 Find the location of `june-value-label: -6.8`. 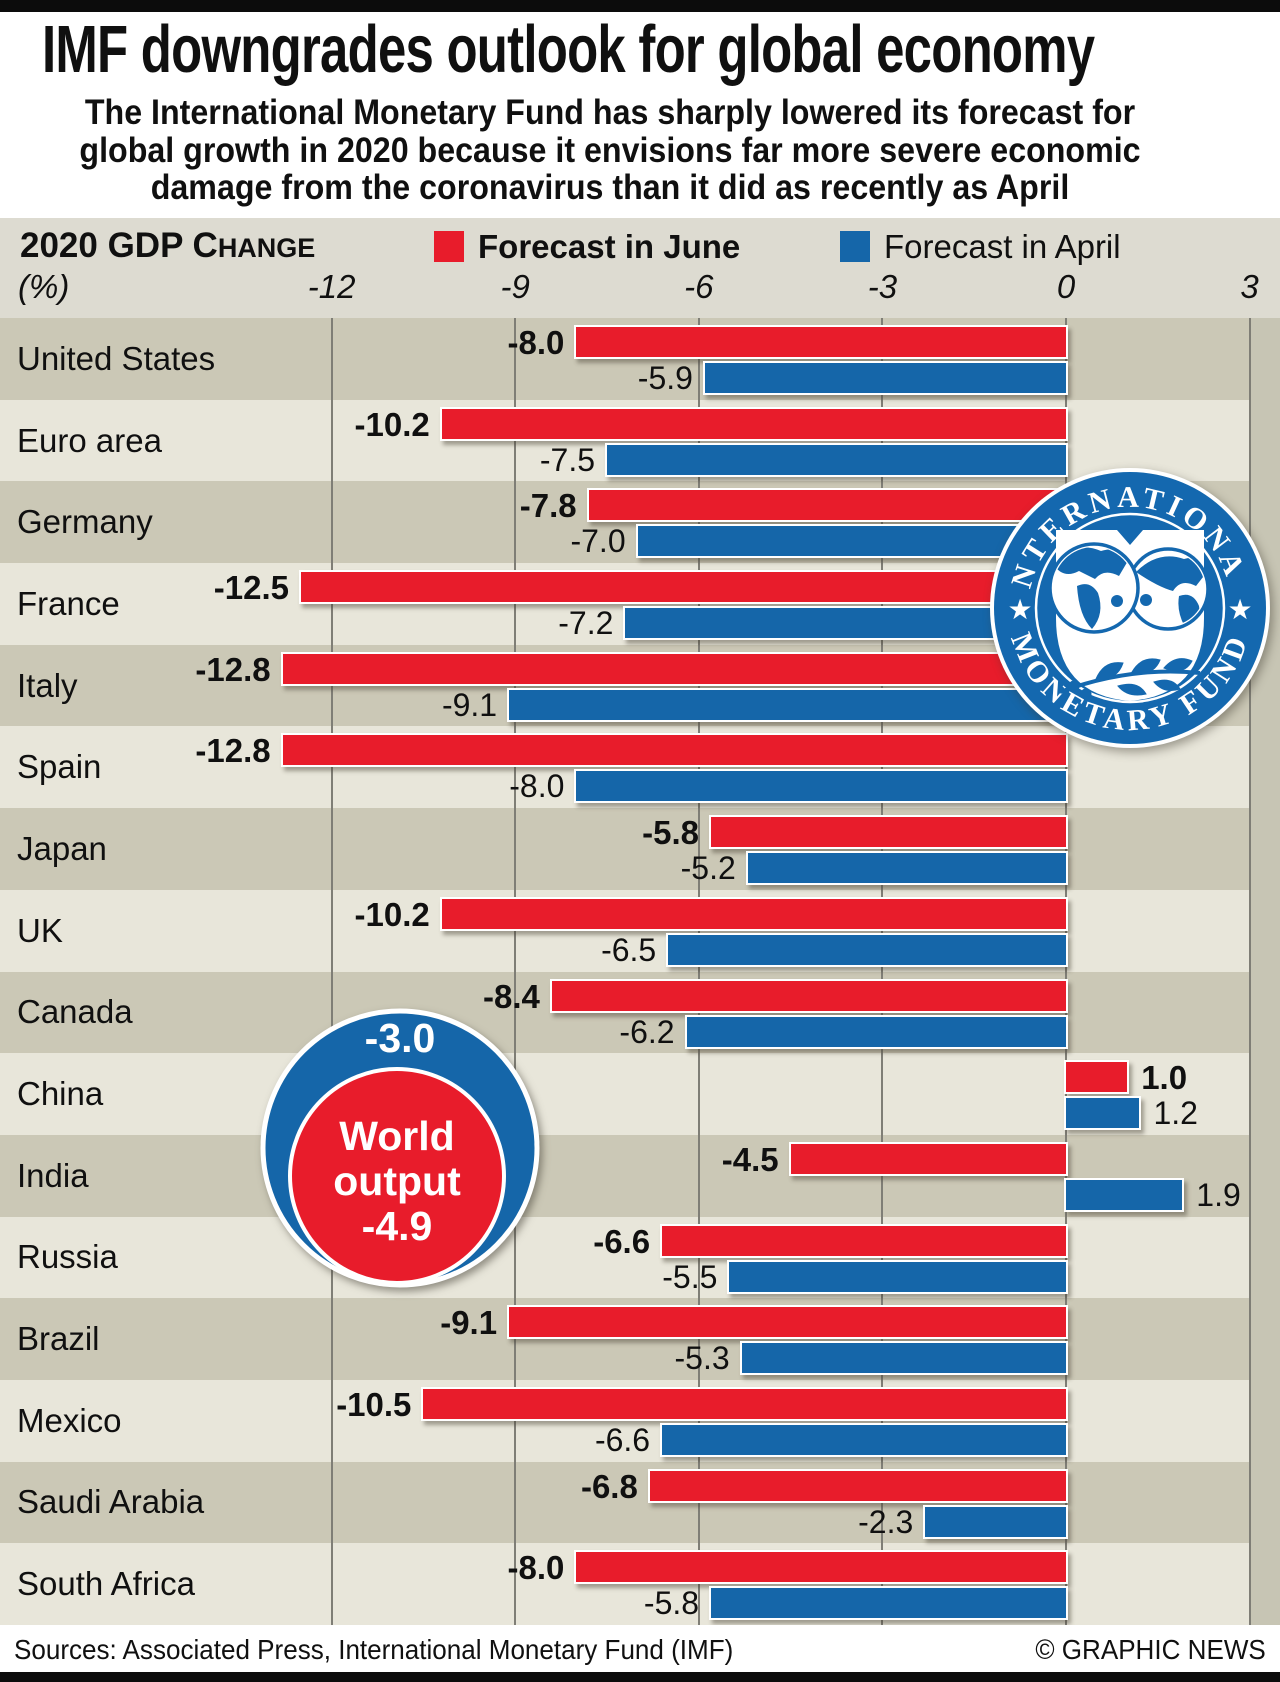

june-value-label: -6.8 is located at coordinates (609, 1486).